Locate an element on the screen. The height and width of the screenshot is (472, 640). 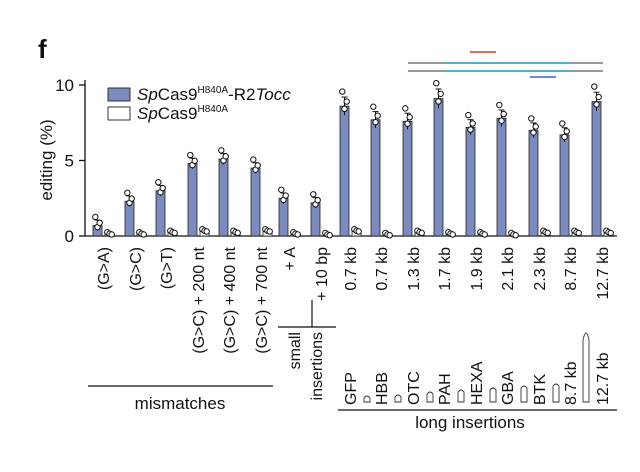
gene-labels: GFP HBB OTC PAH HEXA GBA BTK 8.7 kb 12.7 kb is located at coordinates (477, 368).